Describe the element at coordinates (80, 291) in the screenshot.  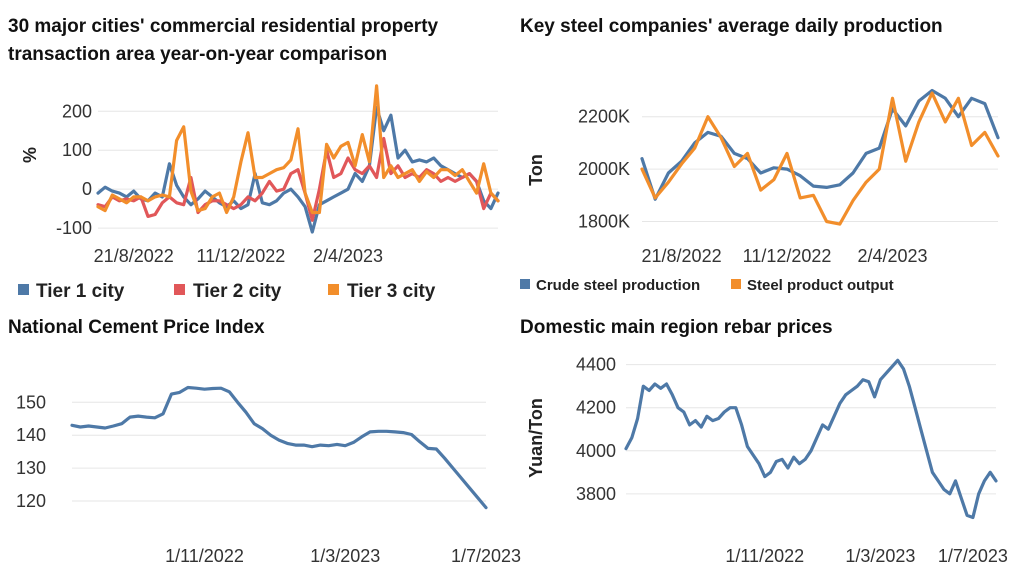
I see `legend-label-tier1: Tier 1 city` at that location.